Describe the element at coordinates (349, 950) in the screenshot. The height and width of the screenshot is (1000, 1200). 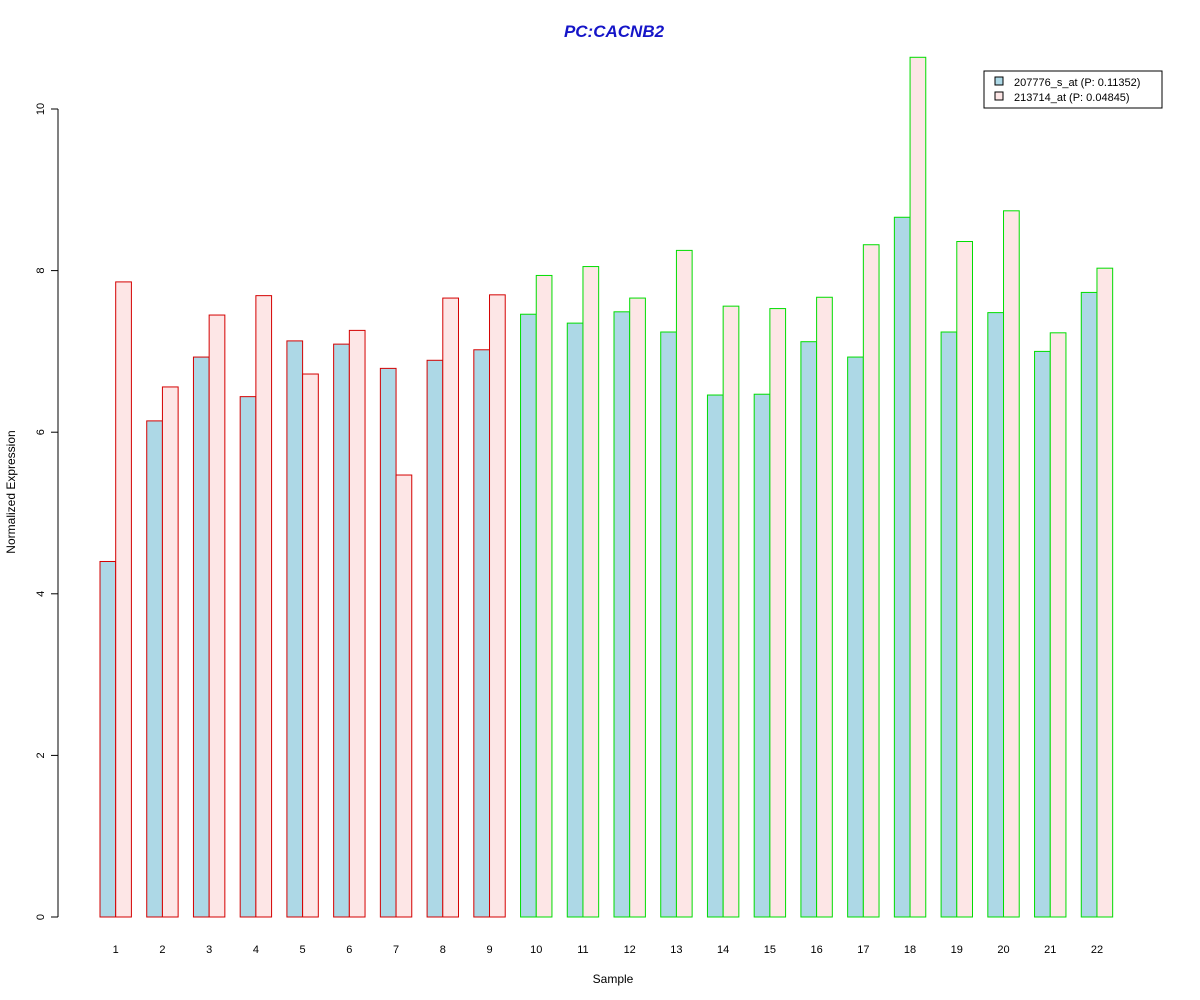
I see `x-tick-label: 6` at that location.